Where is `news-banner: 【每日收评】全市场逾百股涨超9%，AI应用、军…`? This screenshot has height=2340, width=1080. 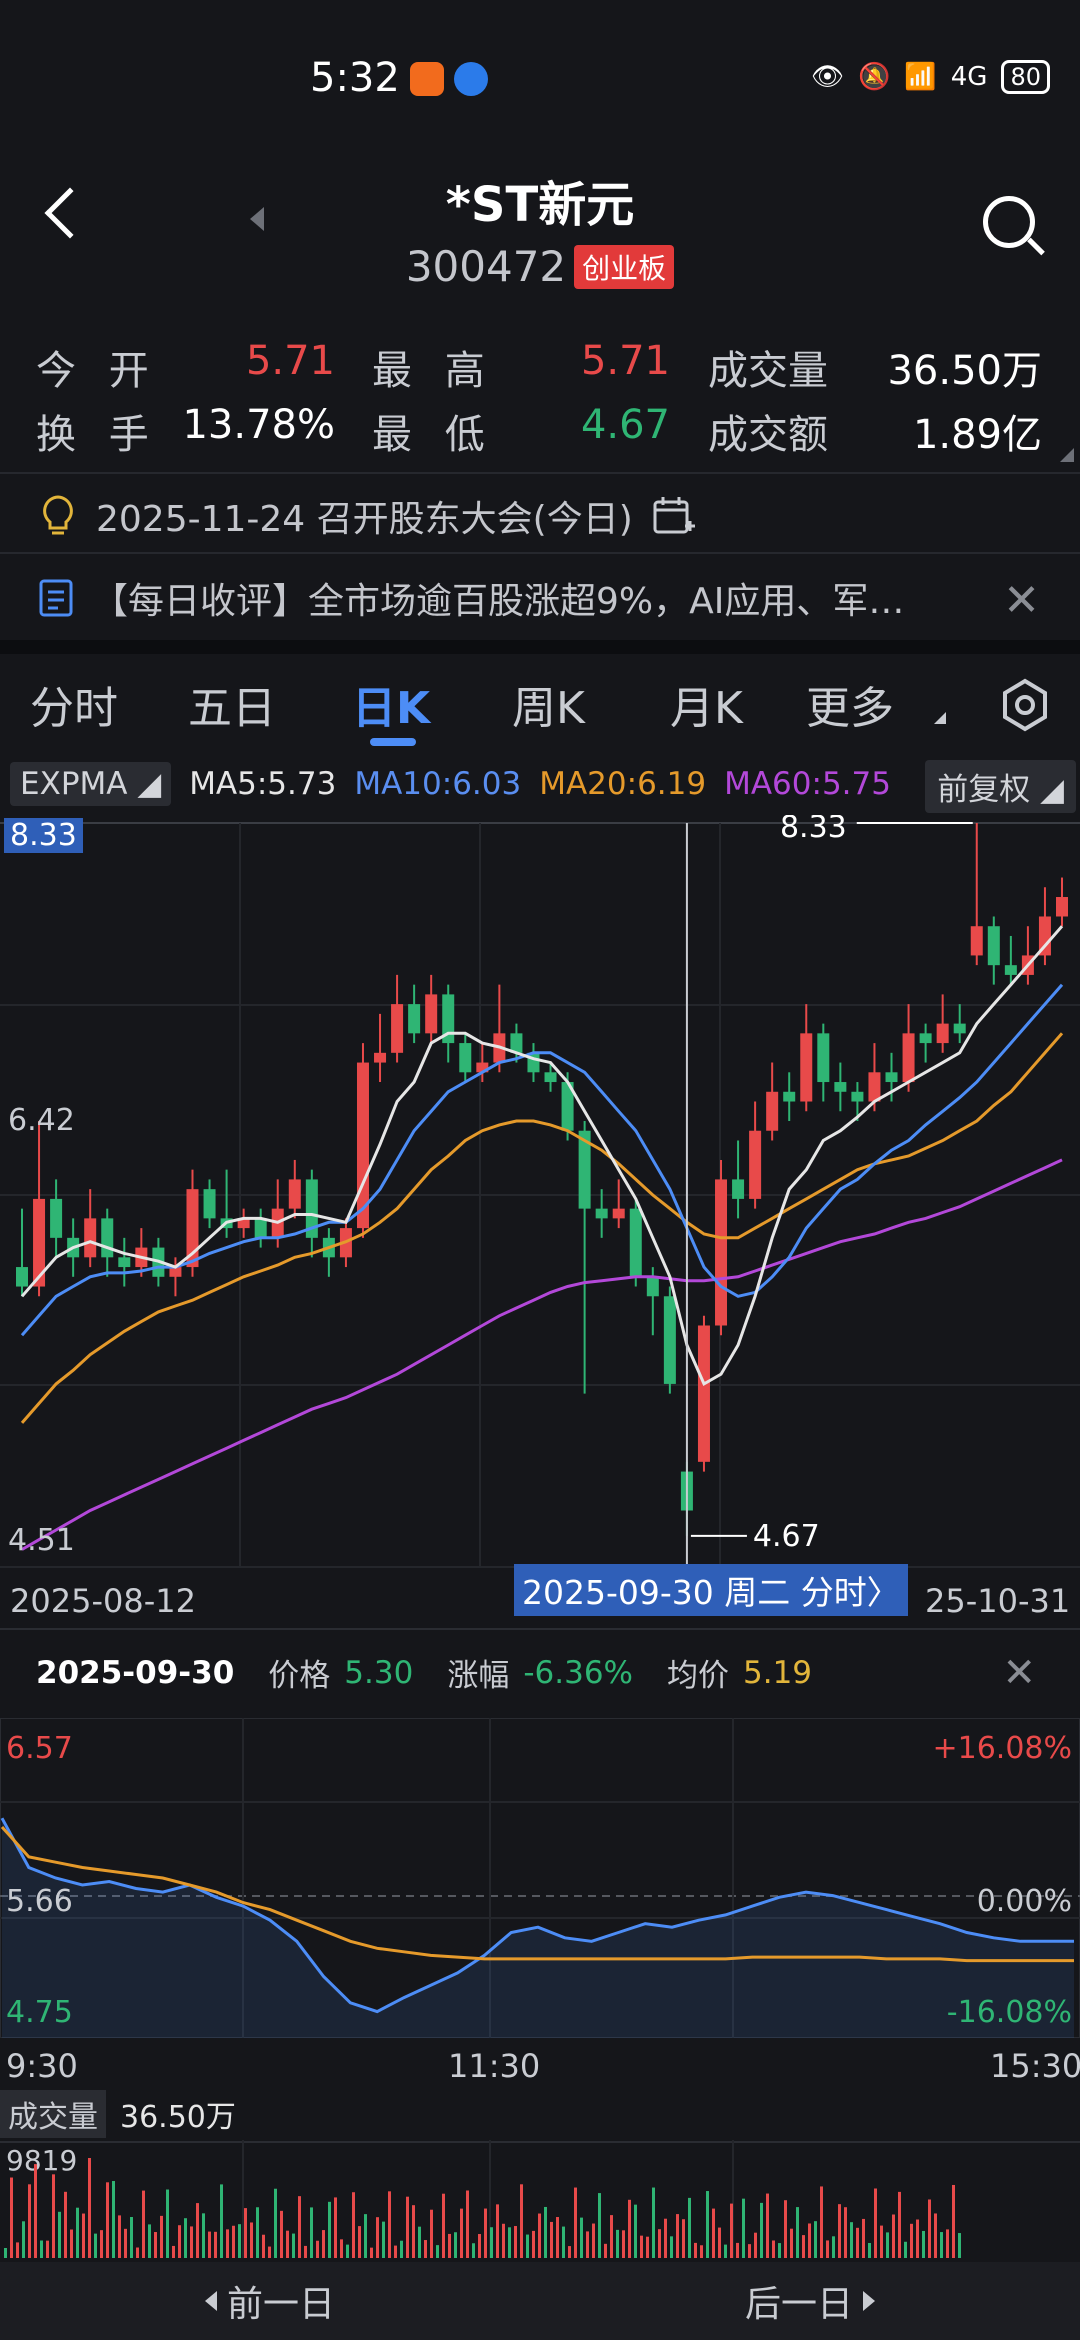 news-banner: 【每日收评】全市场逾百股涨超9%，AI应用、军… is located at coordinates (518, 598).